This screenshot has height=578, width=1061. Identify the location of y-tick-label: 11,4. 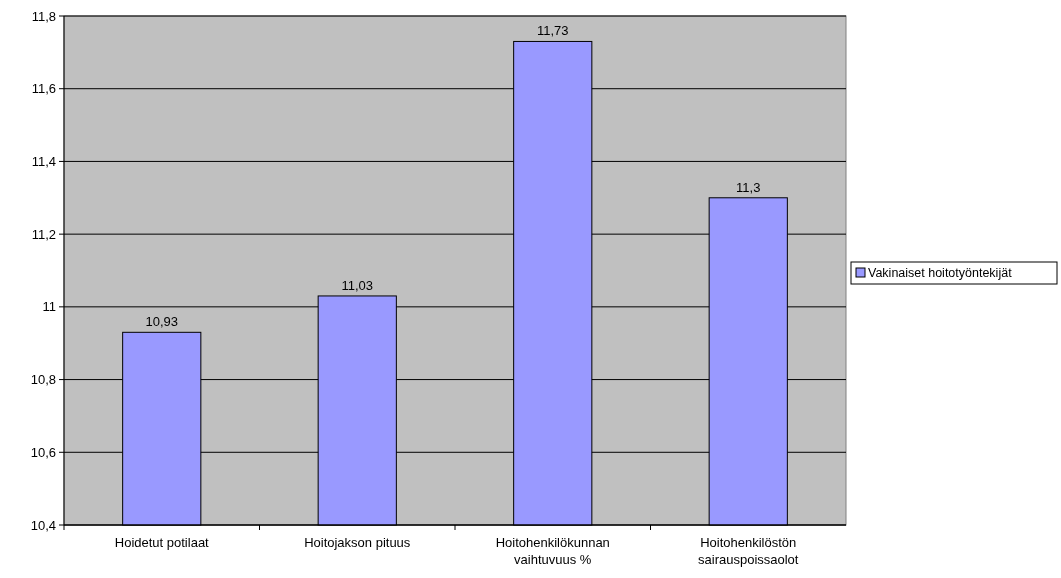
(43, 161).